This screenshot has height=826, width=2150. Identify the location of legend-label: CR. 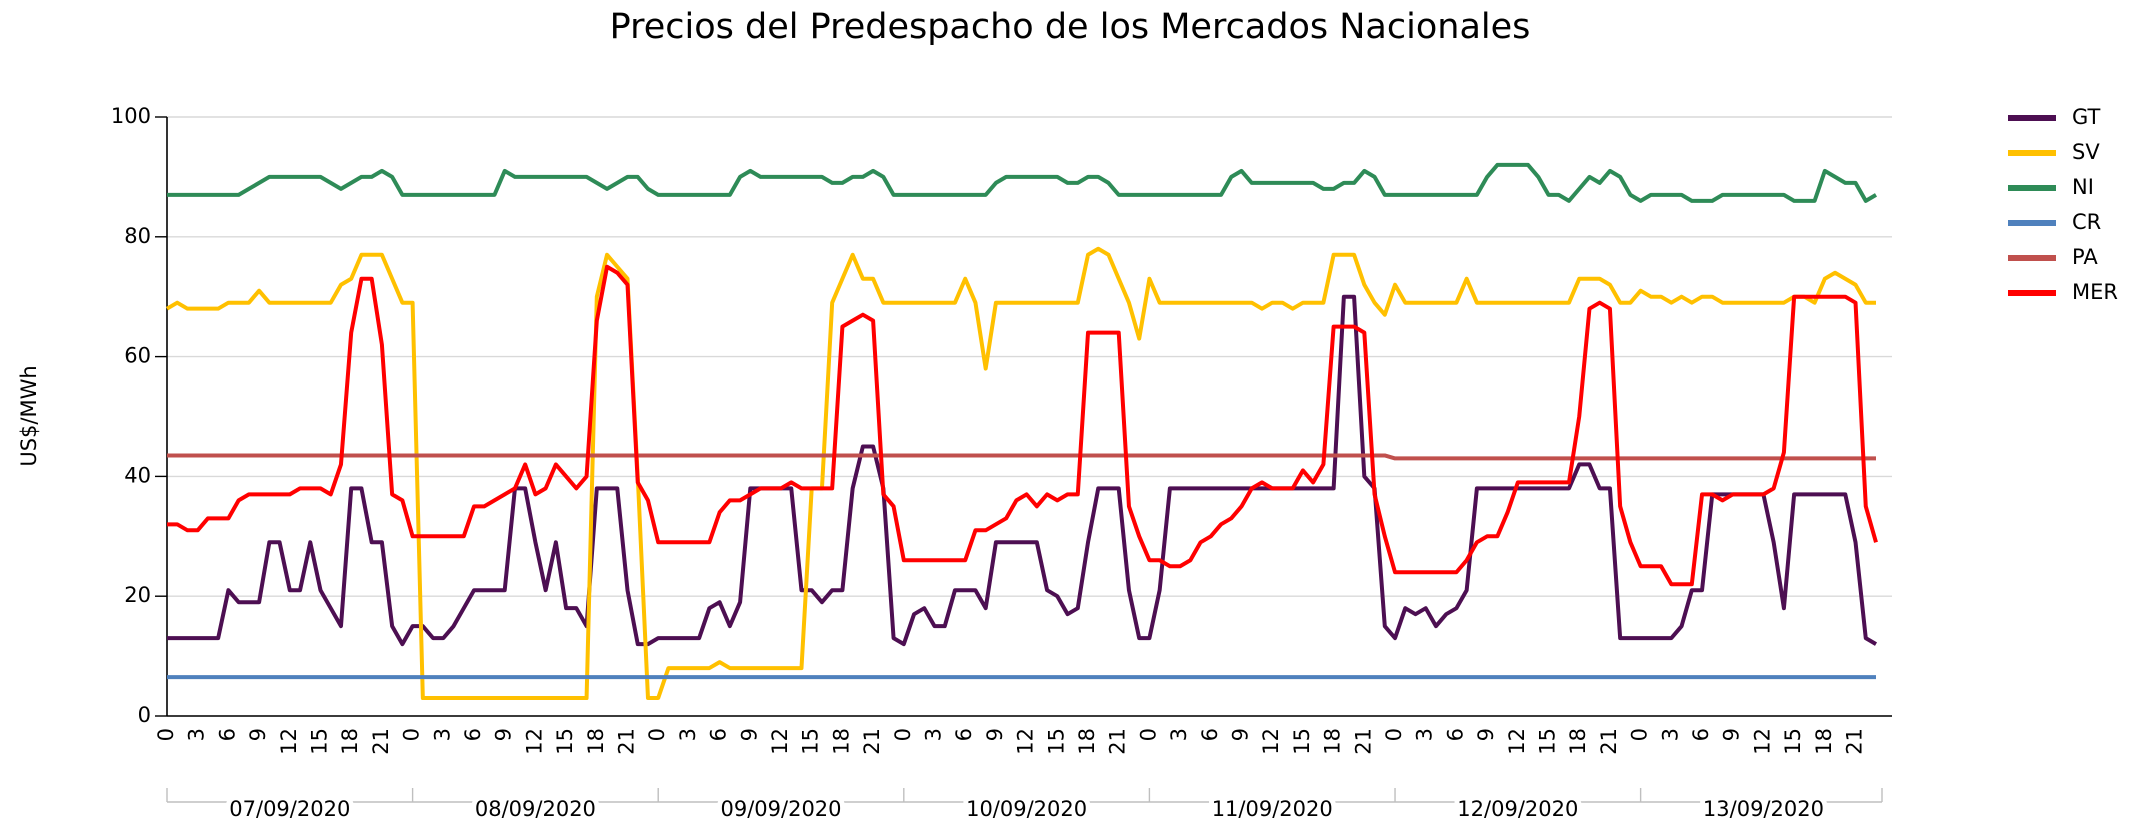
(2086, 222).